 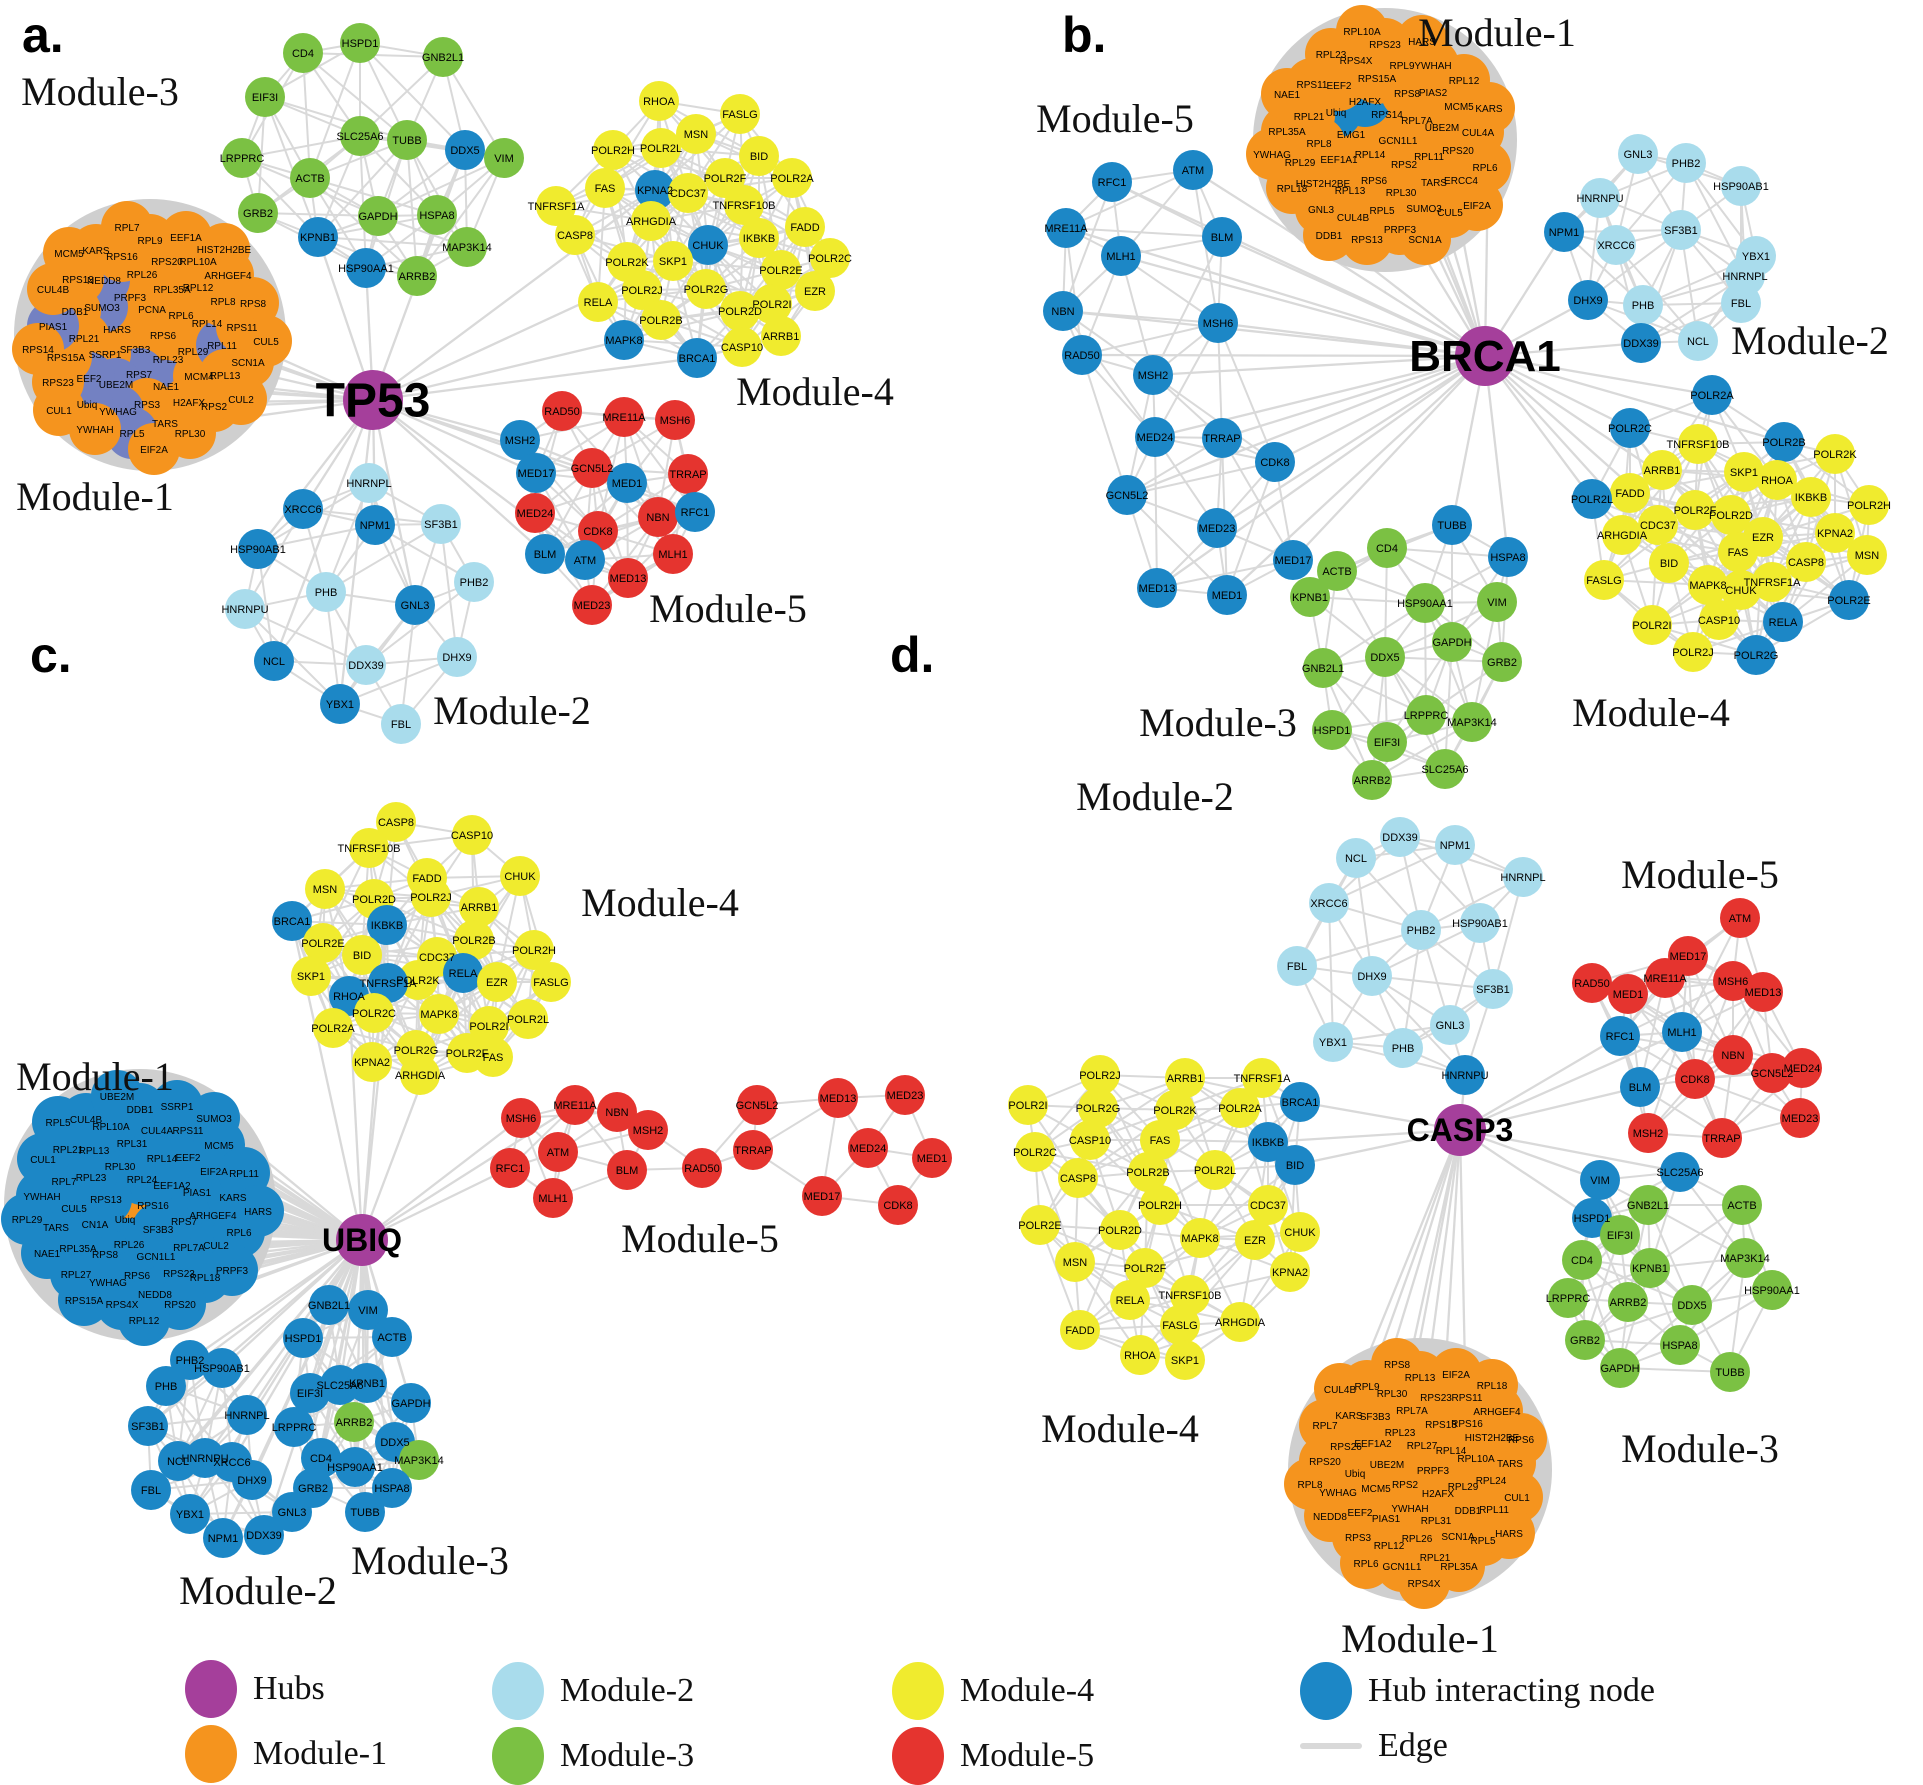 I want to click on node-label: RPL26, so click(x=1417, y=1539).